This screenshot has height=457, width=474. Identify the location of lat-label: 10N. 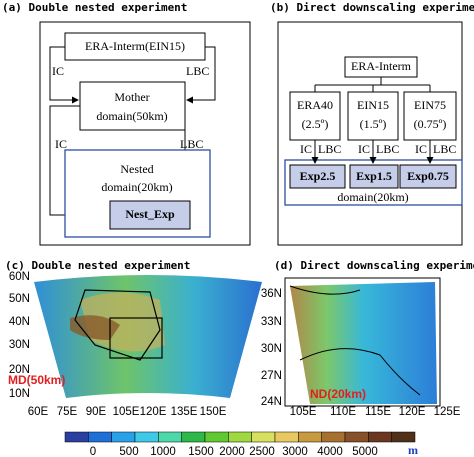
(19, 394).